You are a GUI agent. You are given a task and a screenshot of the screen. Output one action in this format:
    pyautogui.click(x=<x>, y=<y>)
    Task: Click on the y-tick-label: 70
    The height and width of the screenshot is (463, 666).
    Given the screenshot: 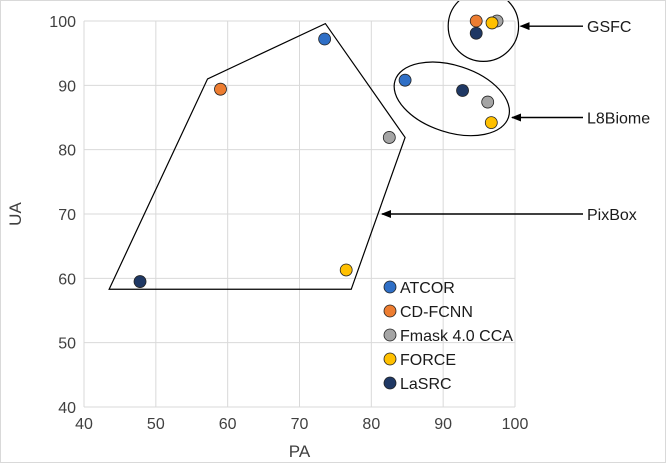 What is the action you would take?
    pyautogui.click(x=67, y=215)
    